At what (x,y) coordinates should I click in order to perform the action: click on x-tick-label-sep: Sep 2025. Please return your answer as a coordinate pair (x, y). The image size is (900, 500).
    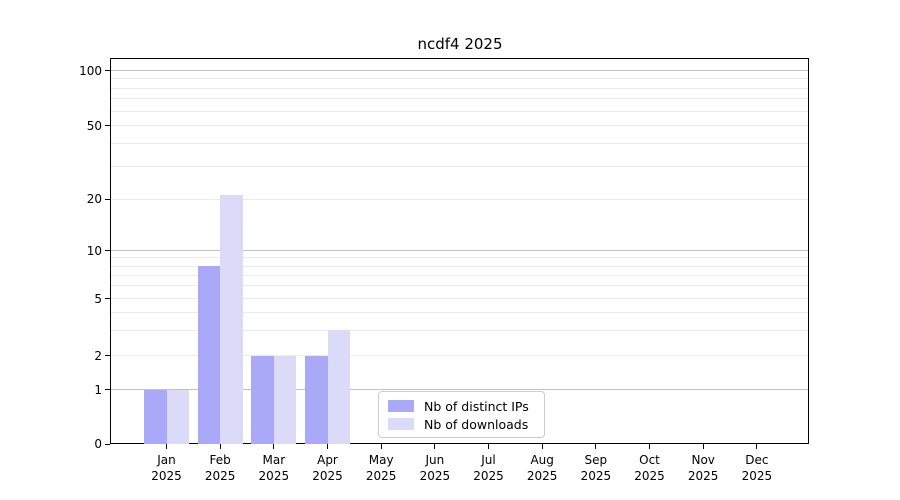
    Looking at the image, I should click on (596, 468).